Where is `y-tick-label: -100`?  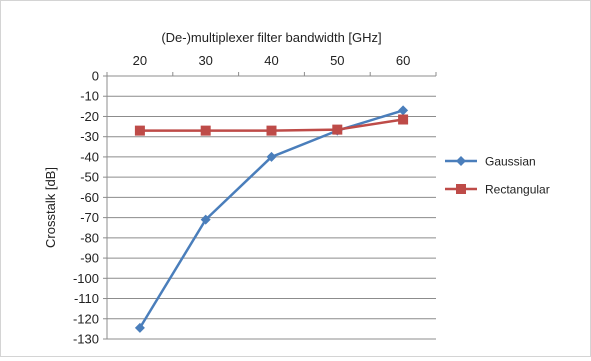
y-tick-label: -100 is located at coordinates (86, 278).